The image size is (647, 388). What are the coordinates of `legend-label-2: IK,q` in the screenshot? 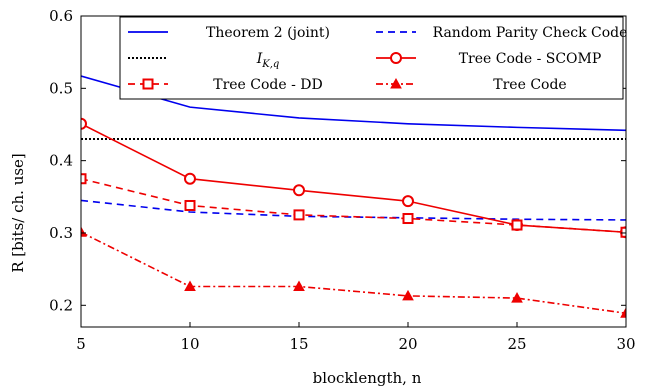 It's located at (268, 60).